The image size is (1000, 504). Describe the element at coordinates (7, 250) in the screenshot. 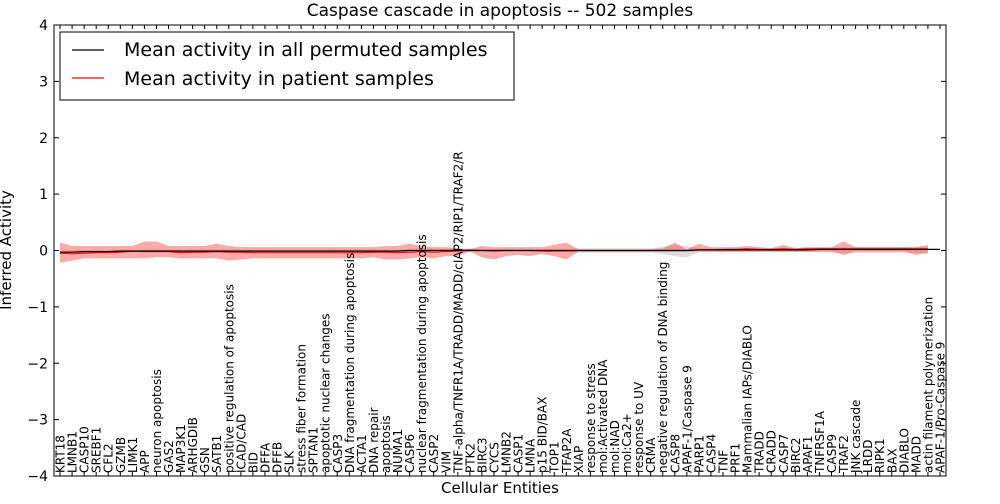

I see `y-axis-label: Inferred Activity` at that location.